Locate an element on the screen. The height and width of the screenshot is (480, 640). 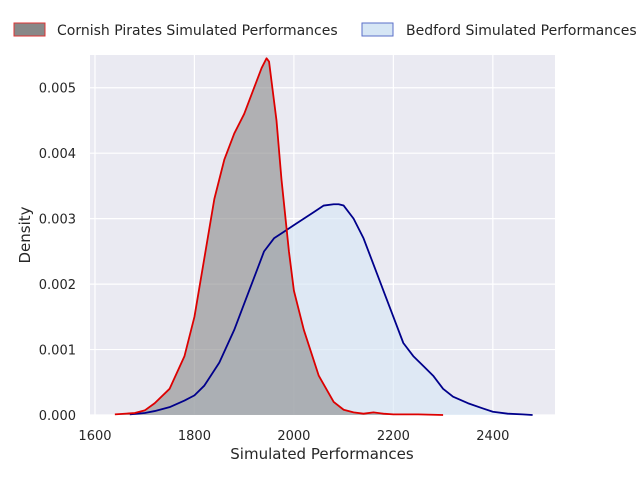
legend-label: Bedford Simulated Performances is located at coordinates (521, 31).